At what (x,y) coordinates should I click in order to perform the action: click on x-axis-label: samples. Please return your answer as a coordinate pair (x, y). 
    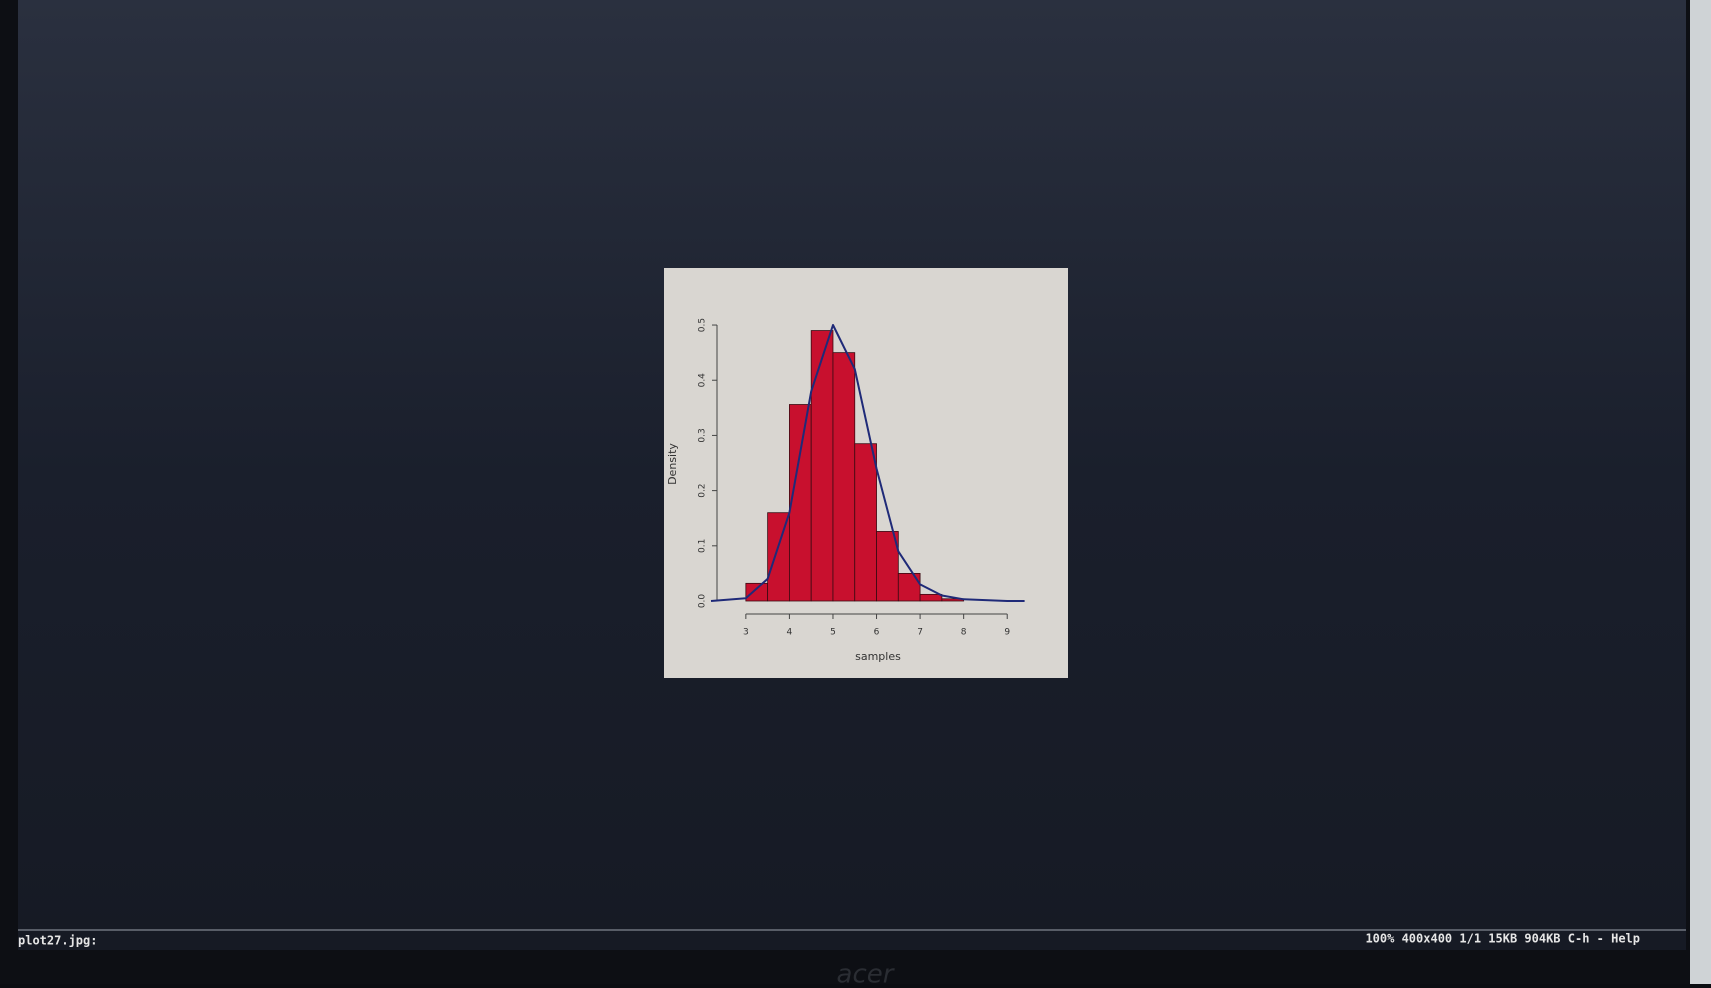
    Looking at the image, I should click on (878, 656).